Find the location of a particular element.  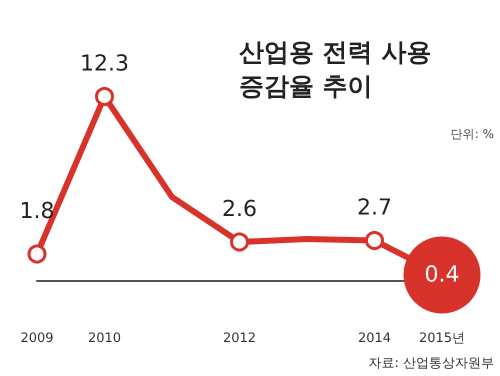

x-tick-label: 2014 is located at coordinates (375, 338).